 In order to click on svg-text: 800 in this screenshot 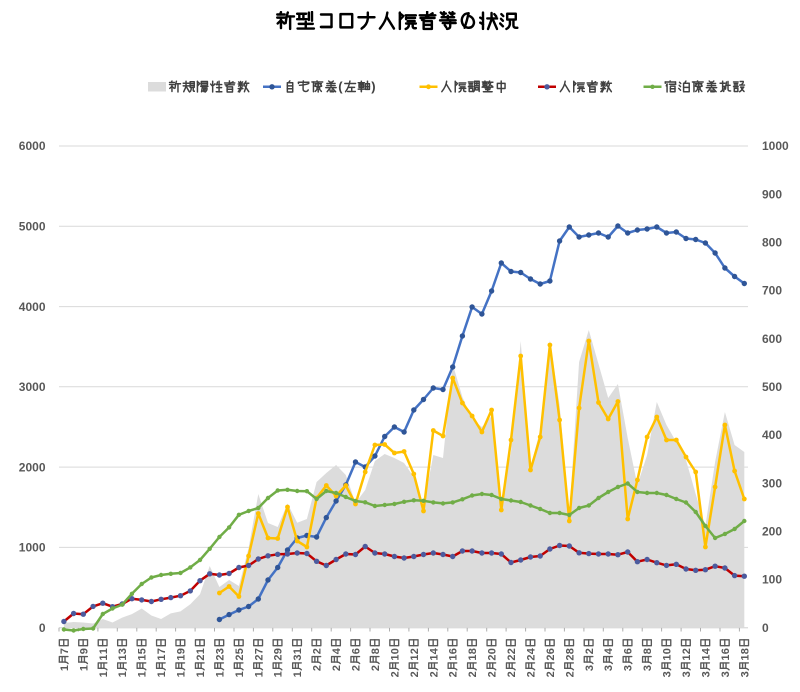, I will do `click(772, 243)`.